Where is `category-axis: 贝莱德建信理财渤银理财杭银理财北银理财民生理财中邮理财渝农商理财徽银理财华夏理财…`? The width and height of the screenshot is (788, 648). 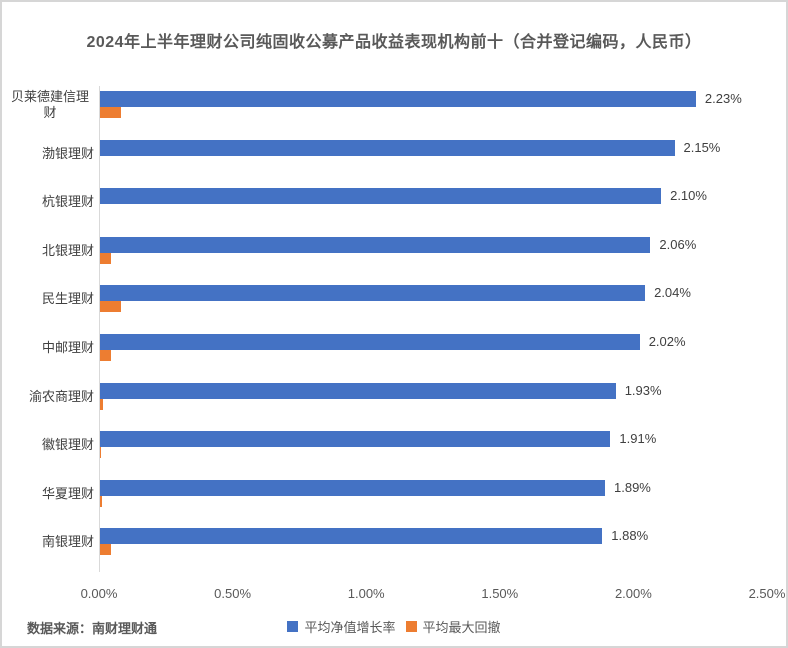
category-axis: 贝莱德建信理财渤银理财杭银理财北银理财民生理财中邮理财渝农商理财徽银理财华夏理财… is located at coordinates (50, 329).